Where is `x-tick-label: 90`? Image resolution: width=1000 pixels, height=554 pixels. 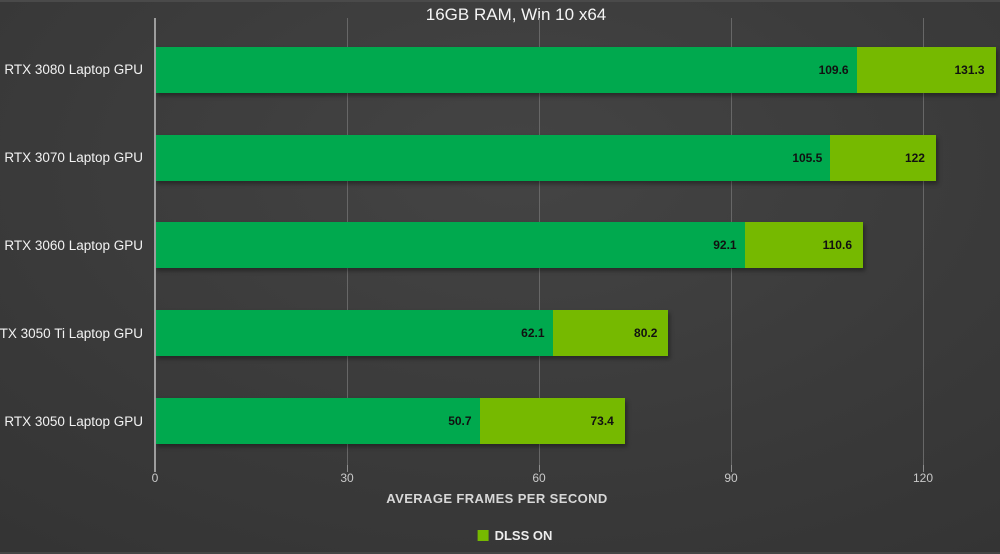
x-tick-label: 90 is located at coordinates (731, 478).